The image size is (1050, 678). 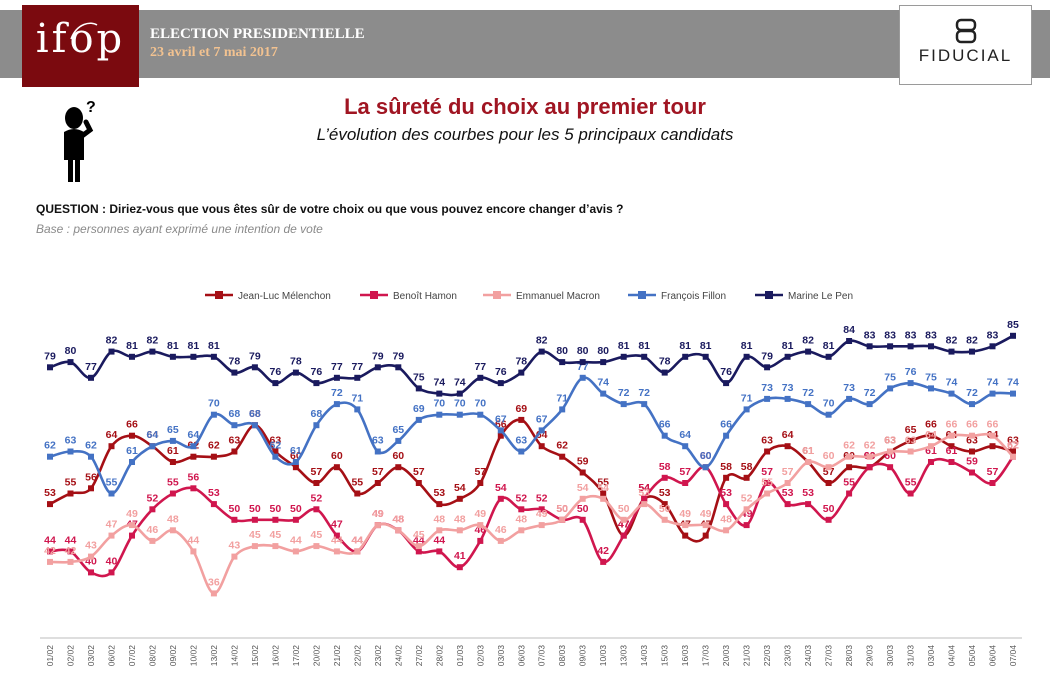 What do you see at coordinates (357, 656) in the screenshot?
I see `x-tick-label: 22/02` at bounding box center [357, 656].